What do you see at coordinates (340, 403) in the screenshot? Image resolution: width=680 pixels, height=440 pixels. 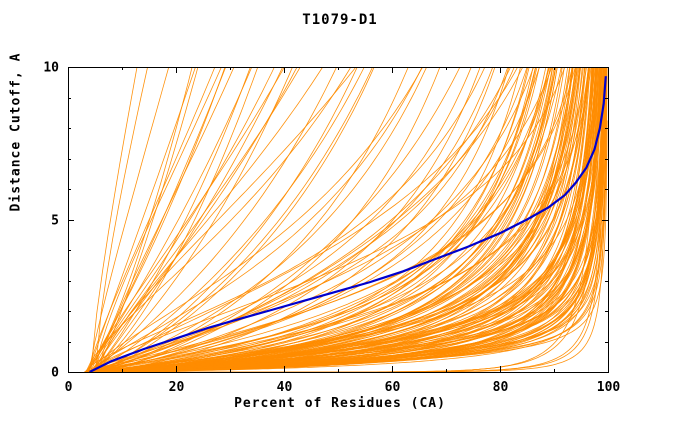 I see `x-axis-label: Percent of Residues (CA)` at bounding box center [340, 403].